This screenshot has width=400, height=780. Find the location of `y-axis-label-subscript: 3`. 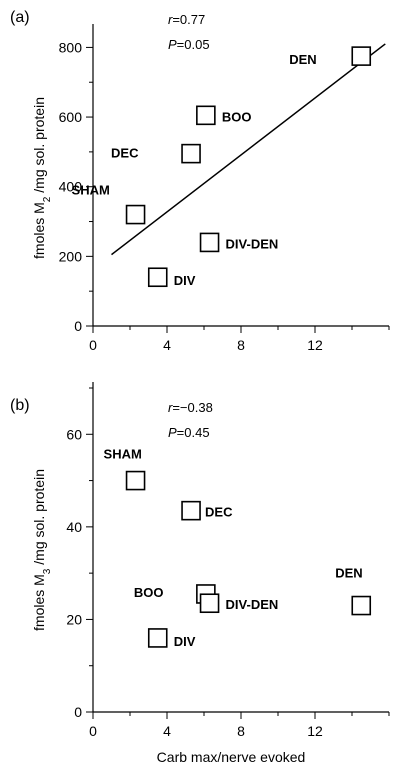

y-axis-label-subscript: 3 is located at coordinates (47, 571).